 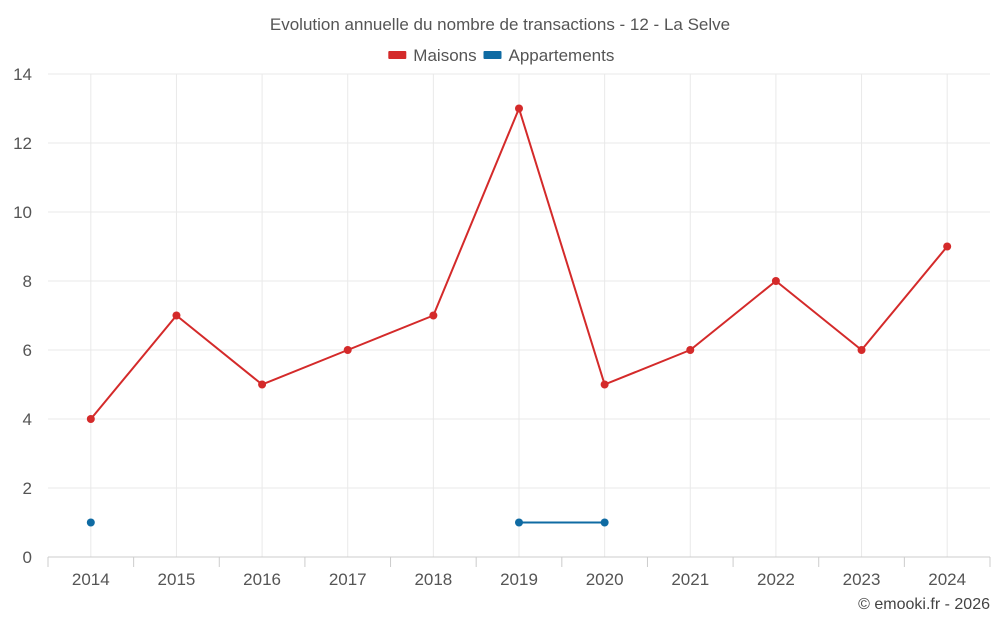 I want to click on y-tick-label: 14, so click(x=22, y=74).